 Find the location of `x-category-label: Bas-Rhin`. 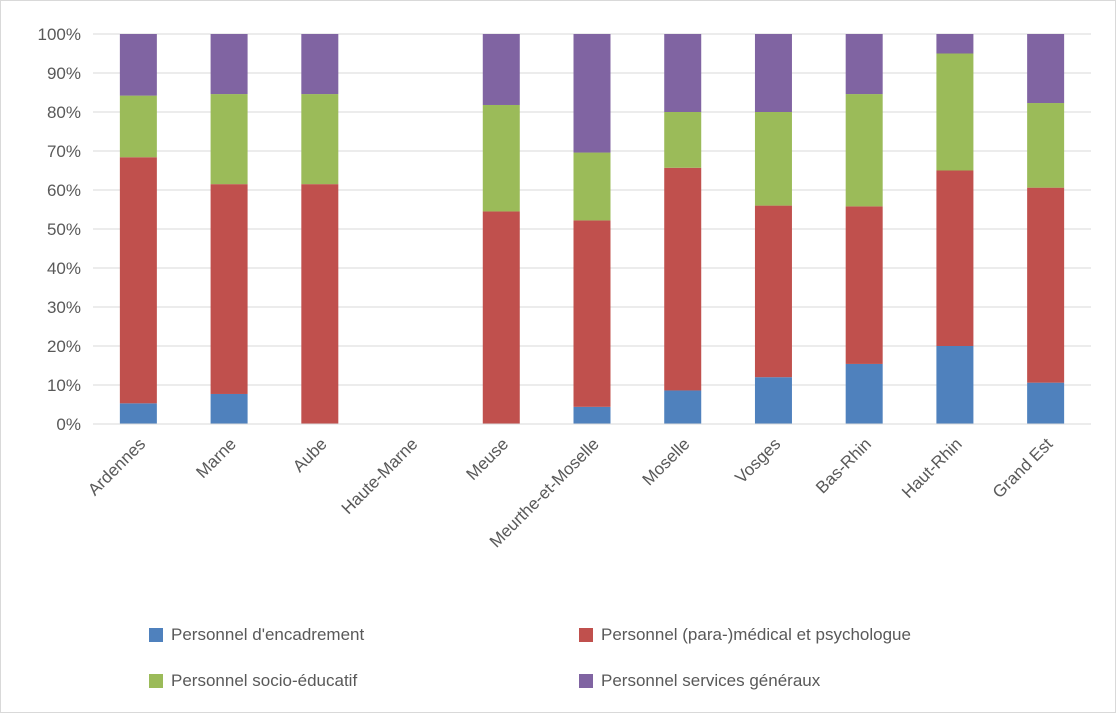

x-category-label: Bas-Rhin is located at coordinates (843, 465).